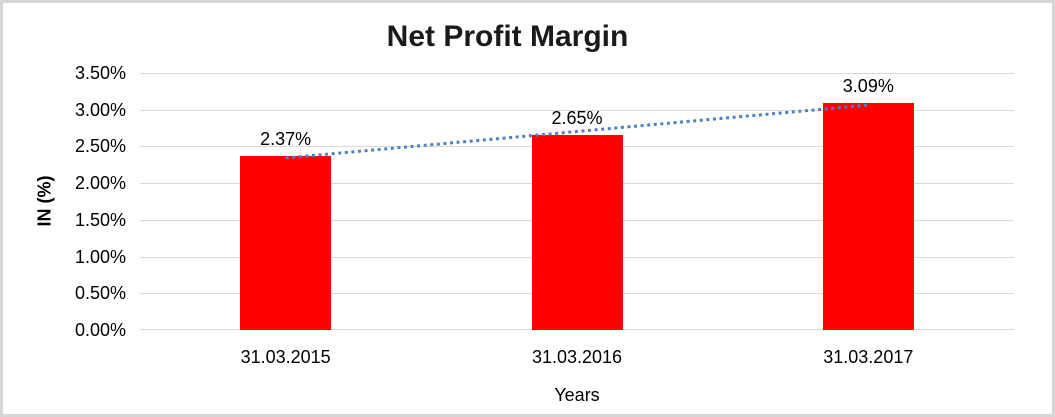 The image size is (1055, 417). I want to click on x-tick-label: 31.03.2016, so click(577, 357).